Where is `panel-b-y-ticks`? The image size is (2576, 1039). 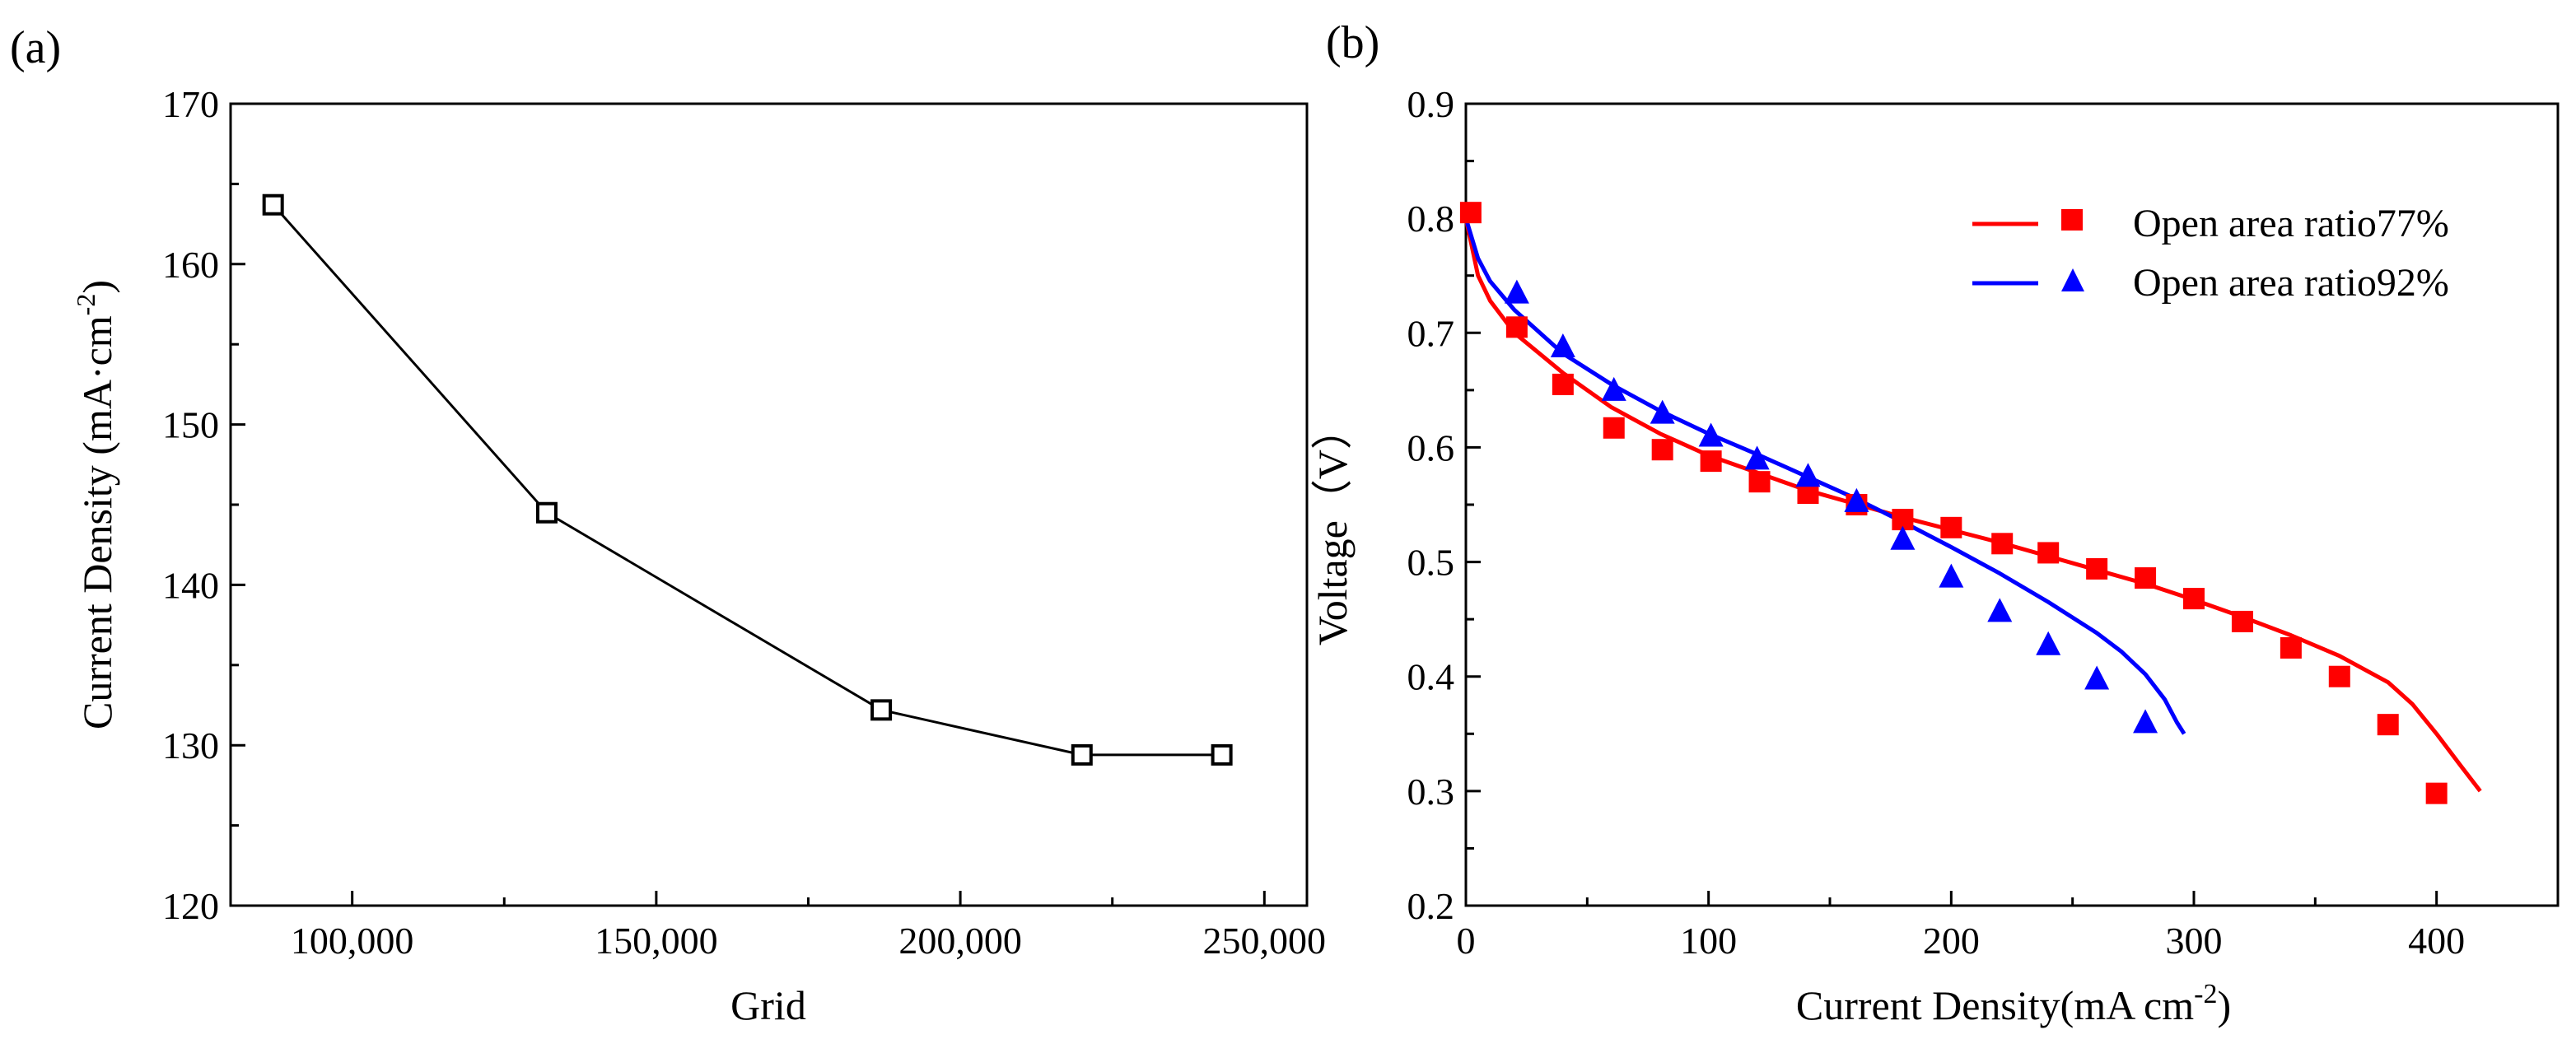 panel-b-y-ticks is located at coordinates (1473, 504).